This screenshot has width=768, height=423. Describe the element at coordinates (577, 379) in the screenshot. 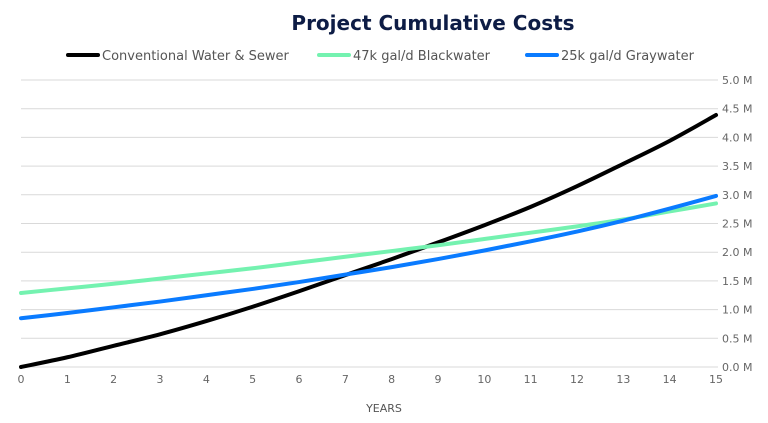

I see `x-tick-label: 12` at that location.